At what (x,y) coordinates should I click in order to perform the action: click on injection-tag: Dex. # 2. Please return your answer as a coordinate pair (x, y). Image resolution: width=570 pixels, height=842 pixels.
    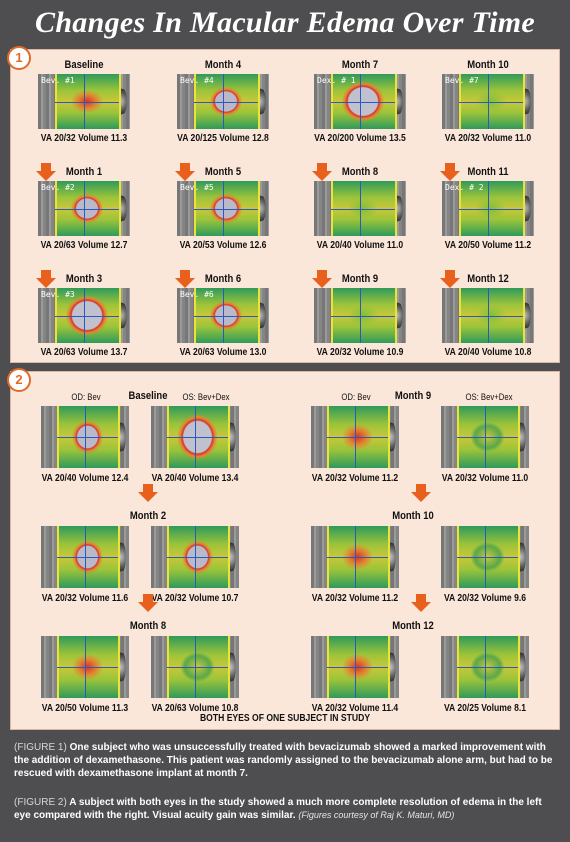
    Looking at the image, I should click on (464, 187).